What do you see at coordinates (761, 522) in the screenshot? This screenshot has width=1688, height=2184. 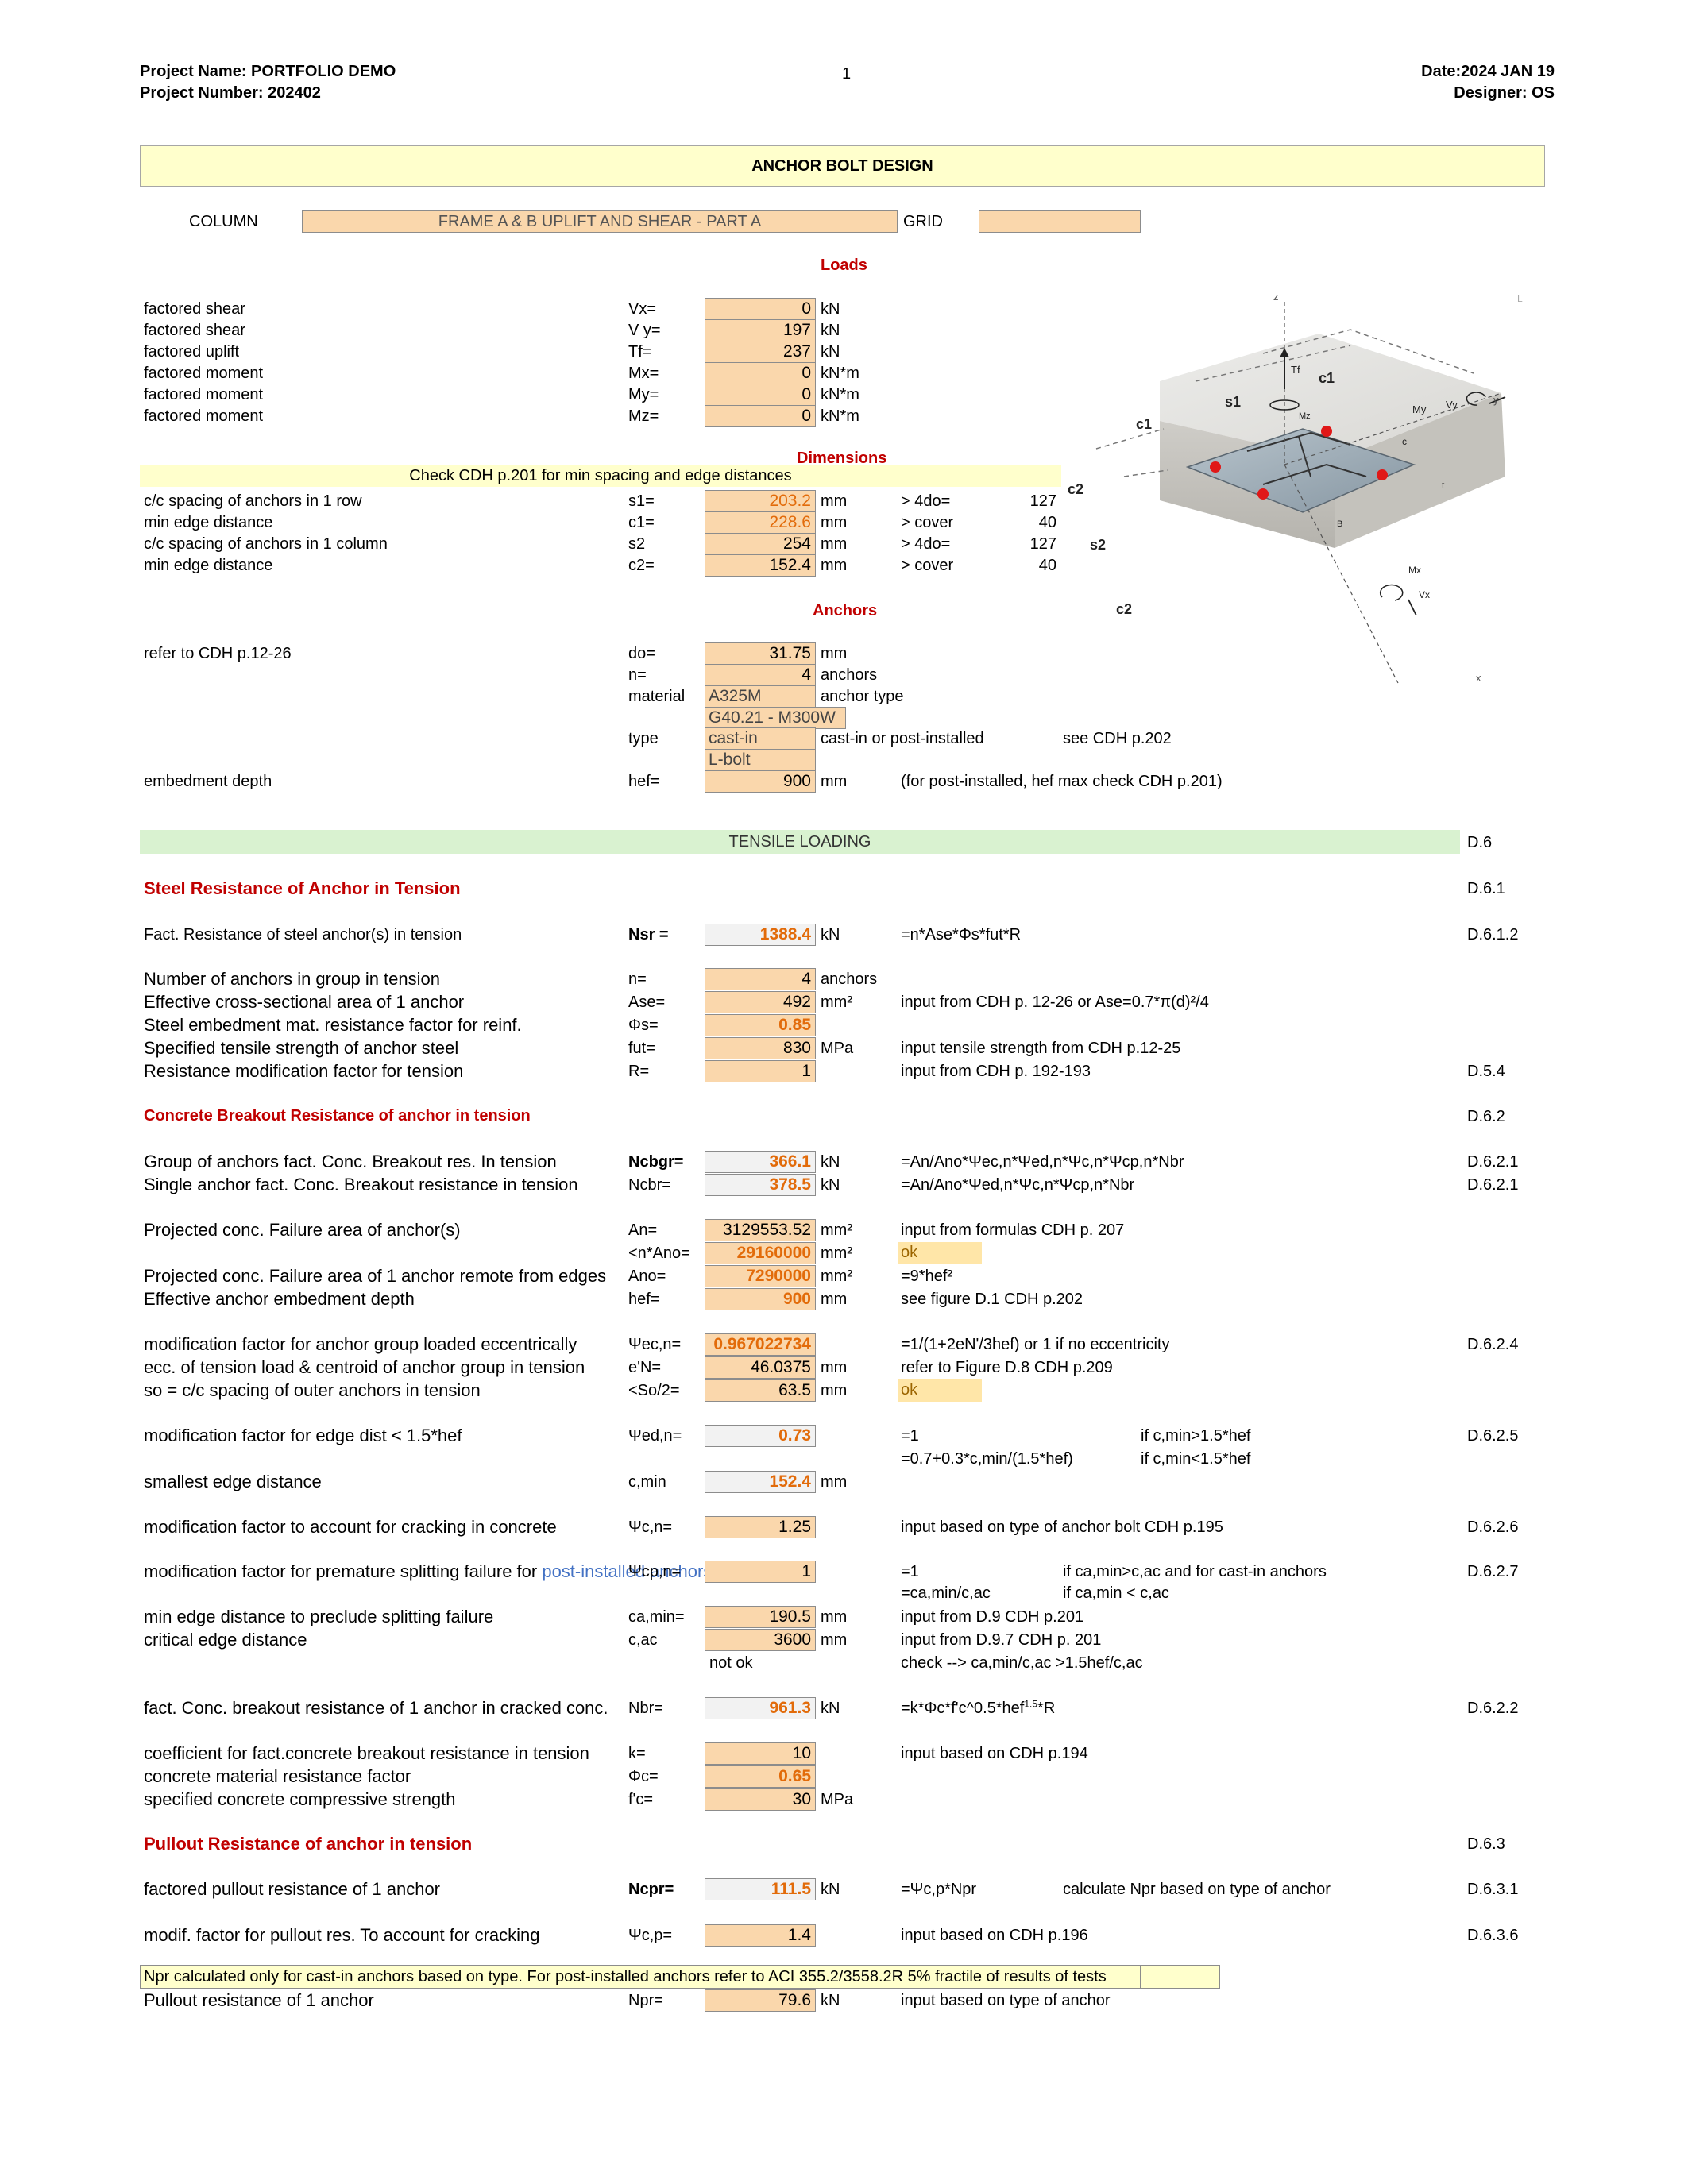 I see `dim-value: 228.6` at bounding box center [761, 522].